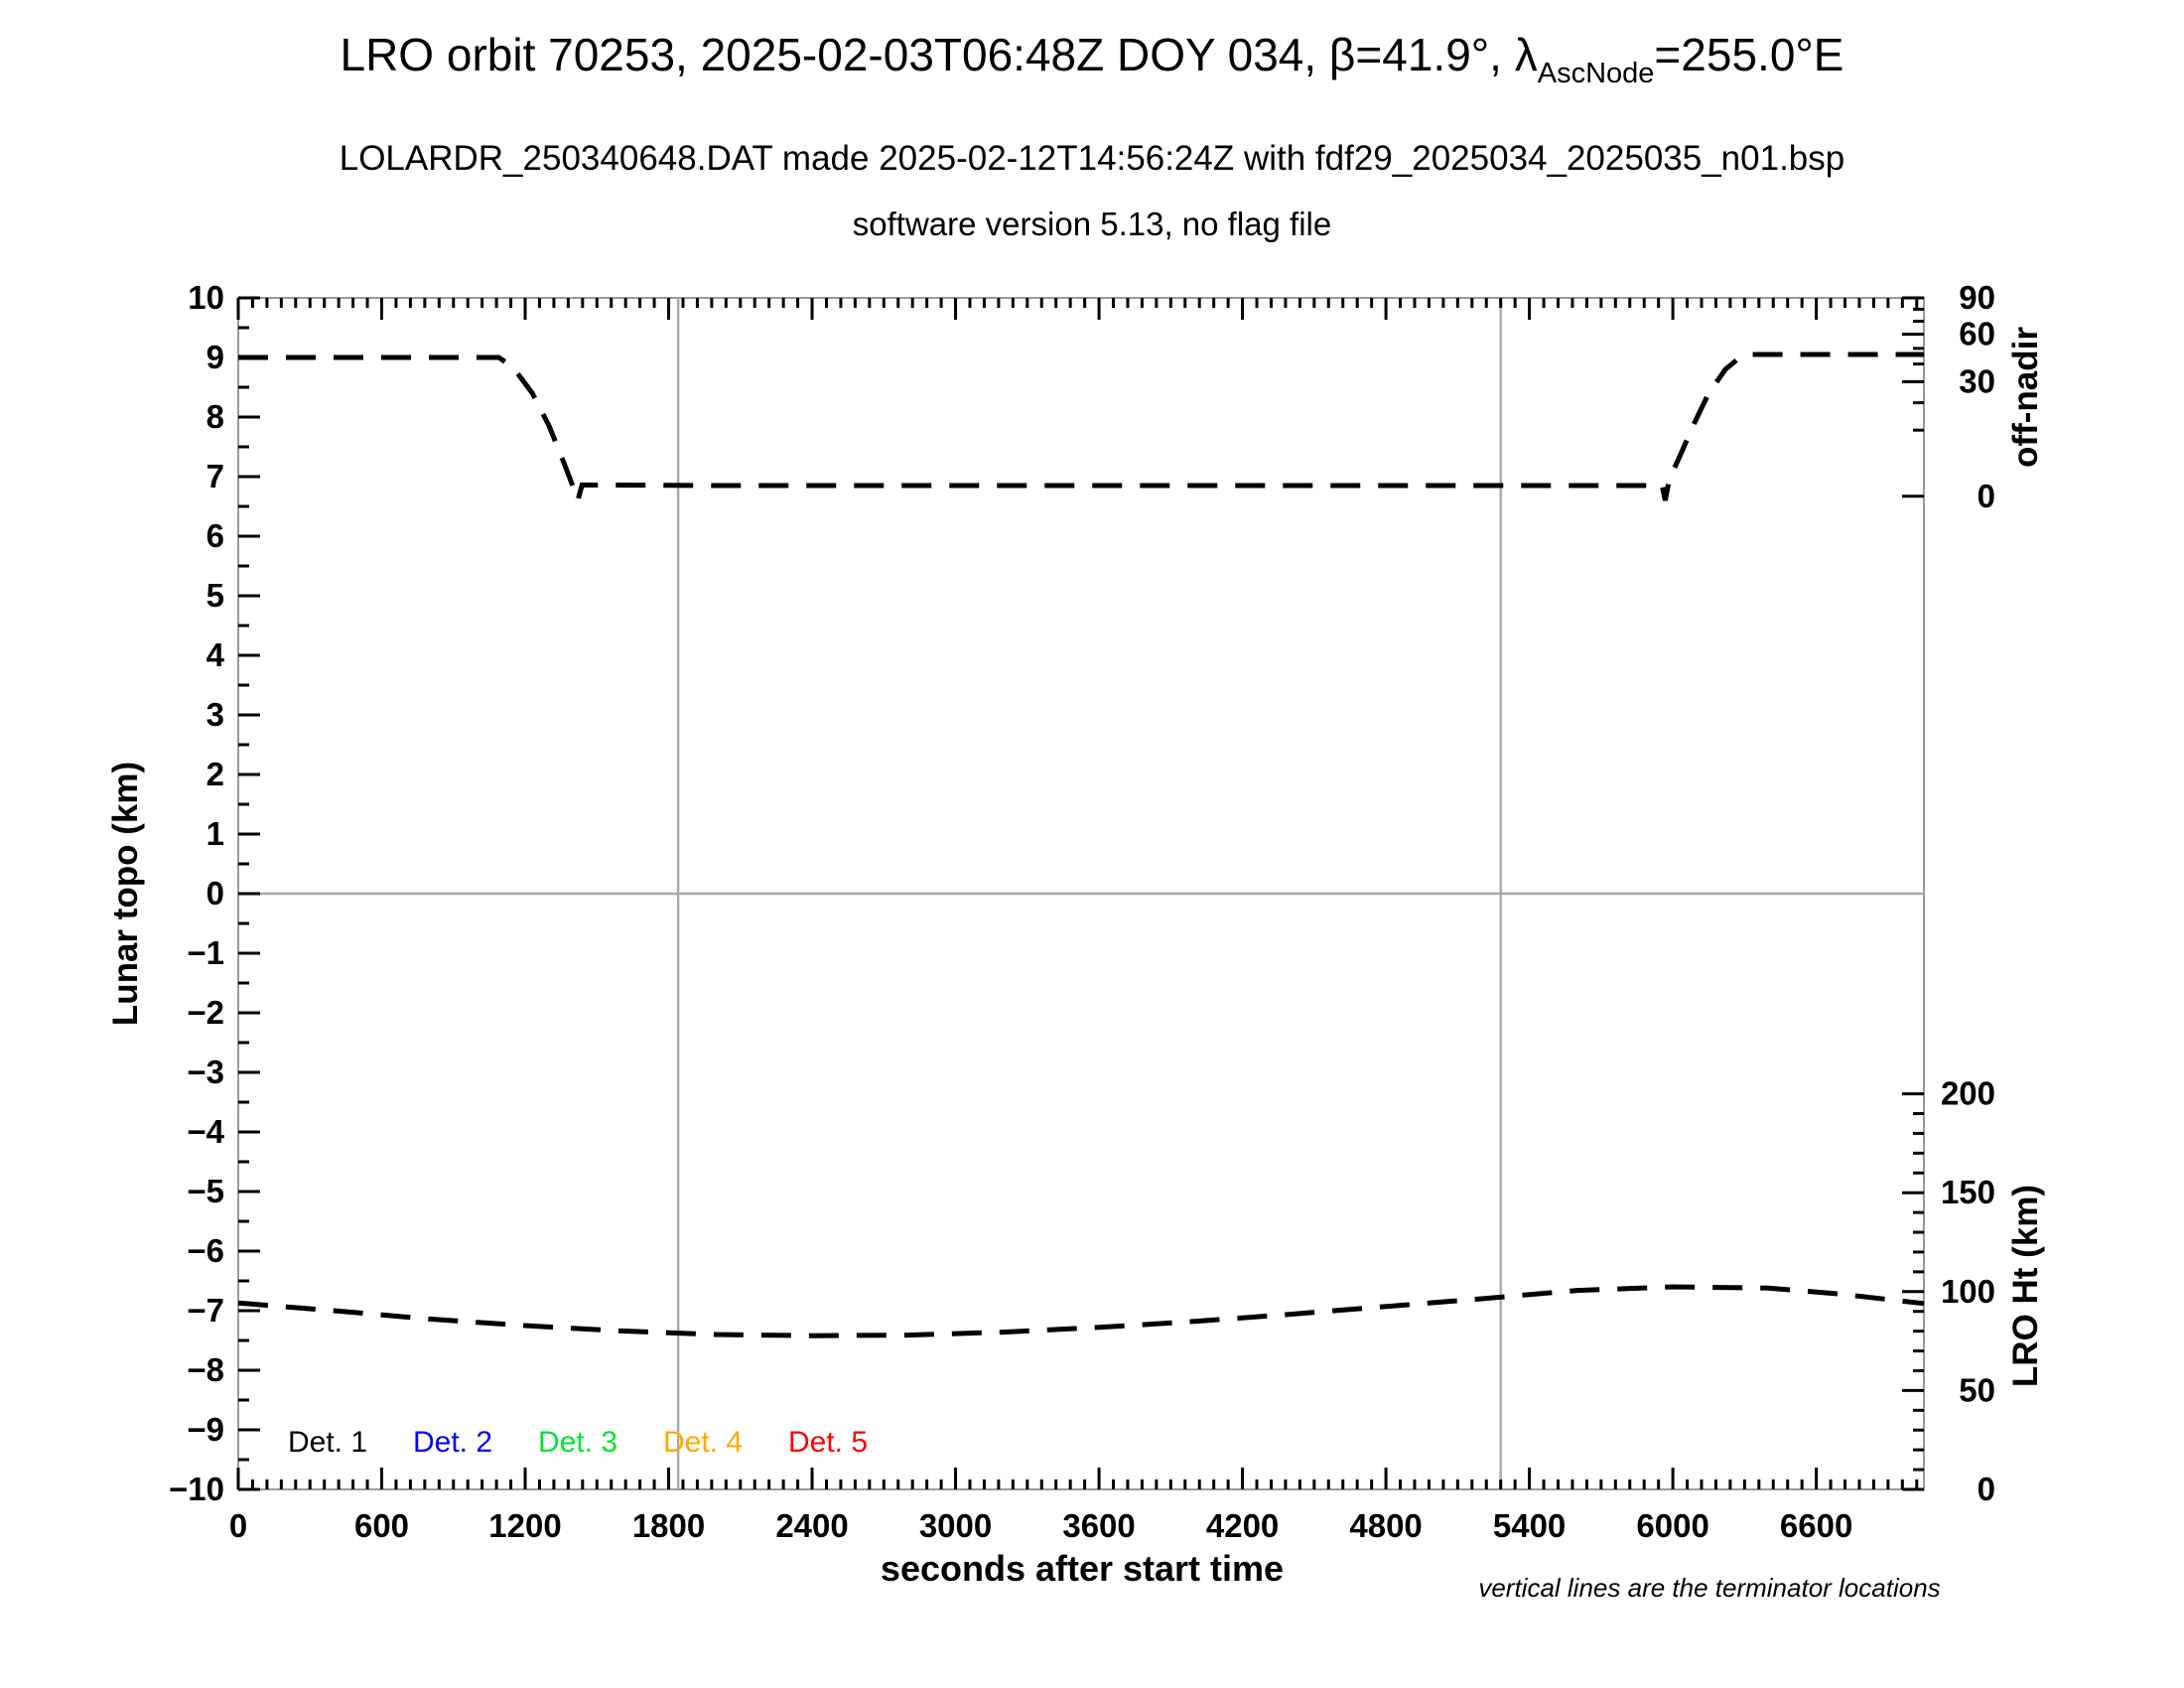  Describe the element at coordinates (381, 1525) in the screenshot. I see `x-tick-label-600: 600` at that location.